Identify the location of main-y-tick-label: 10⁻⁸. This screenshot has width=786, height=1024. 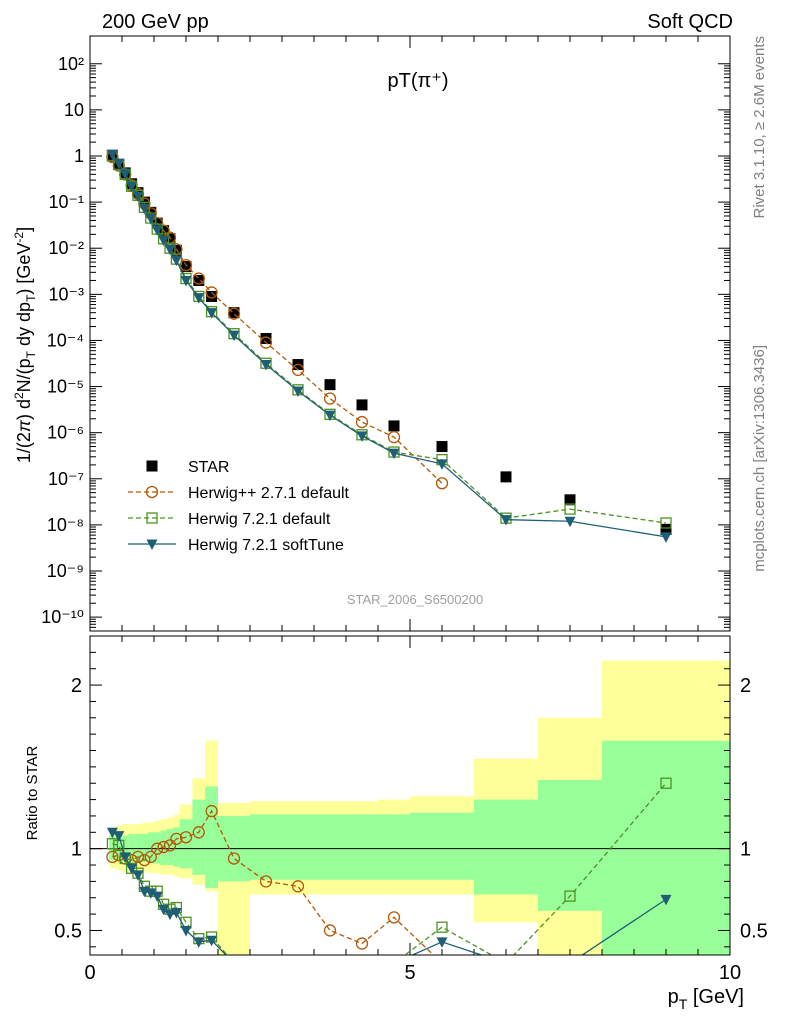
(65, 525).